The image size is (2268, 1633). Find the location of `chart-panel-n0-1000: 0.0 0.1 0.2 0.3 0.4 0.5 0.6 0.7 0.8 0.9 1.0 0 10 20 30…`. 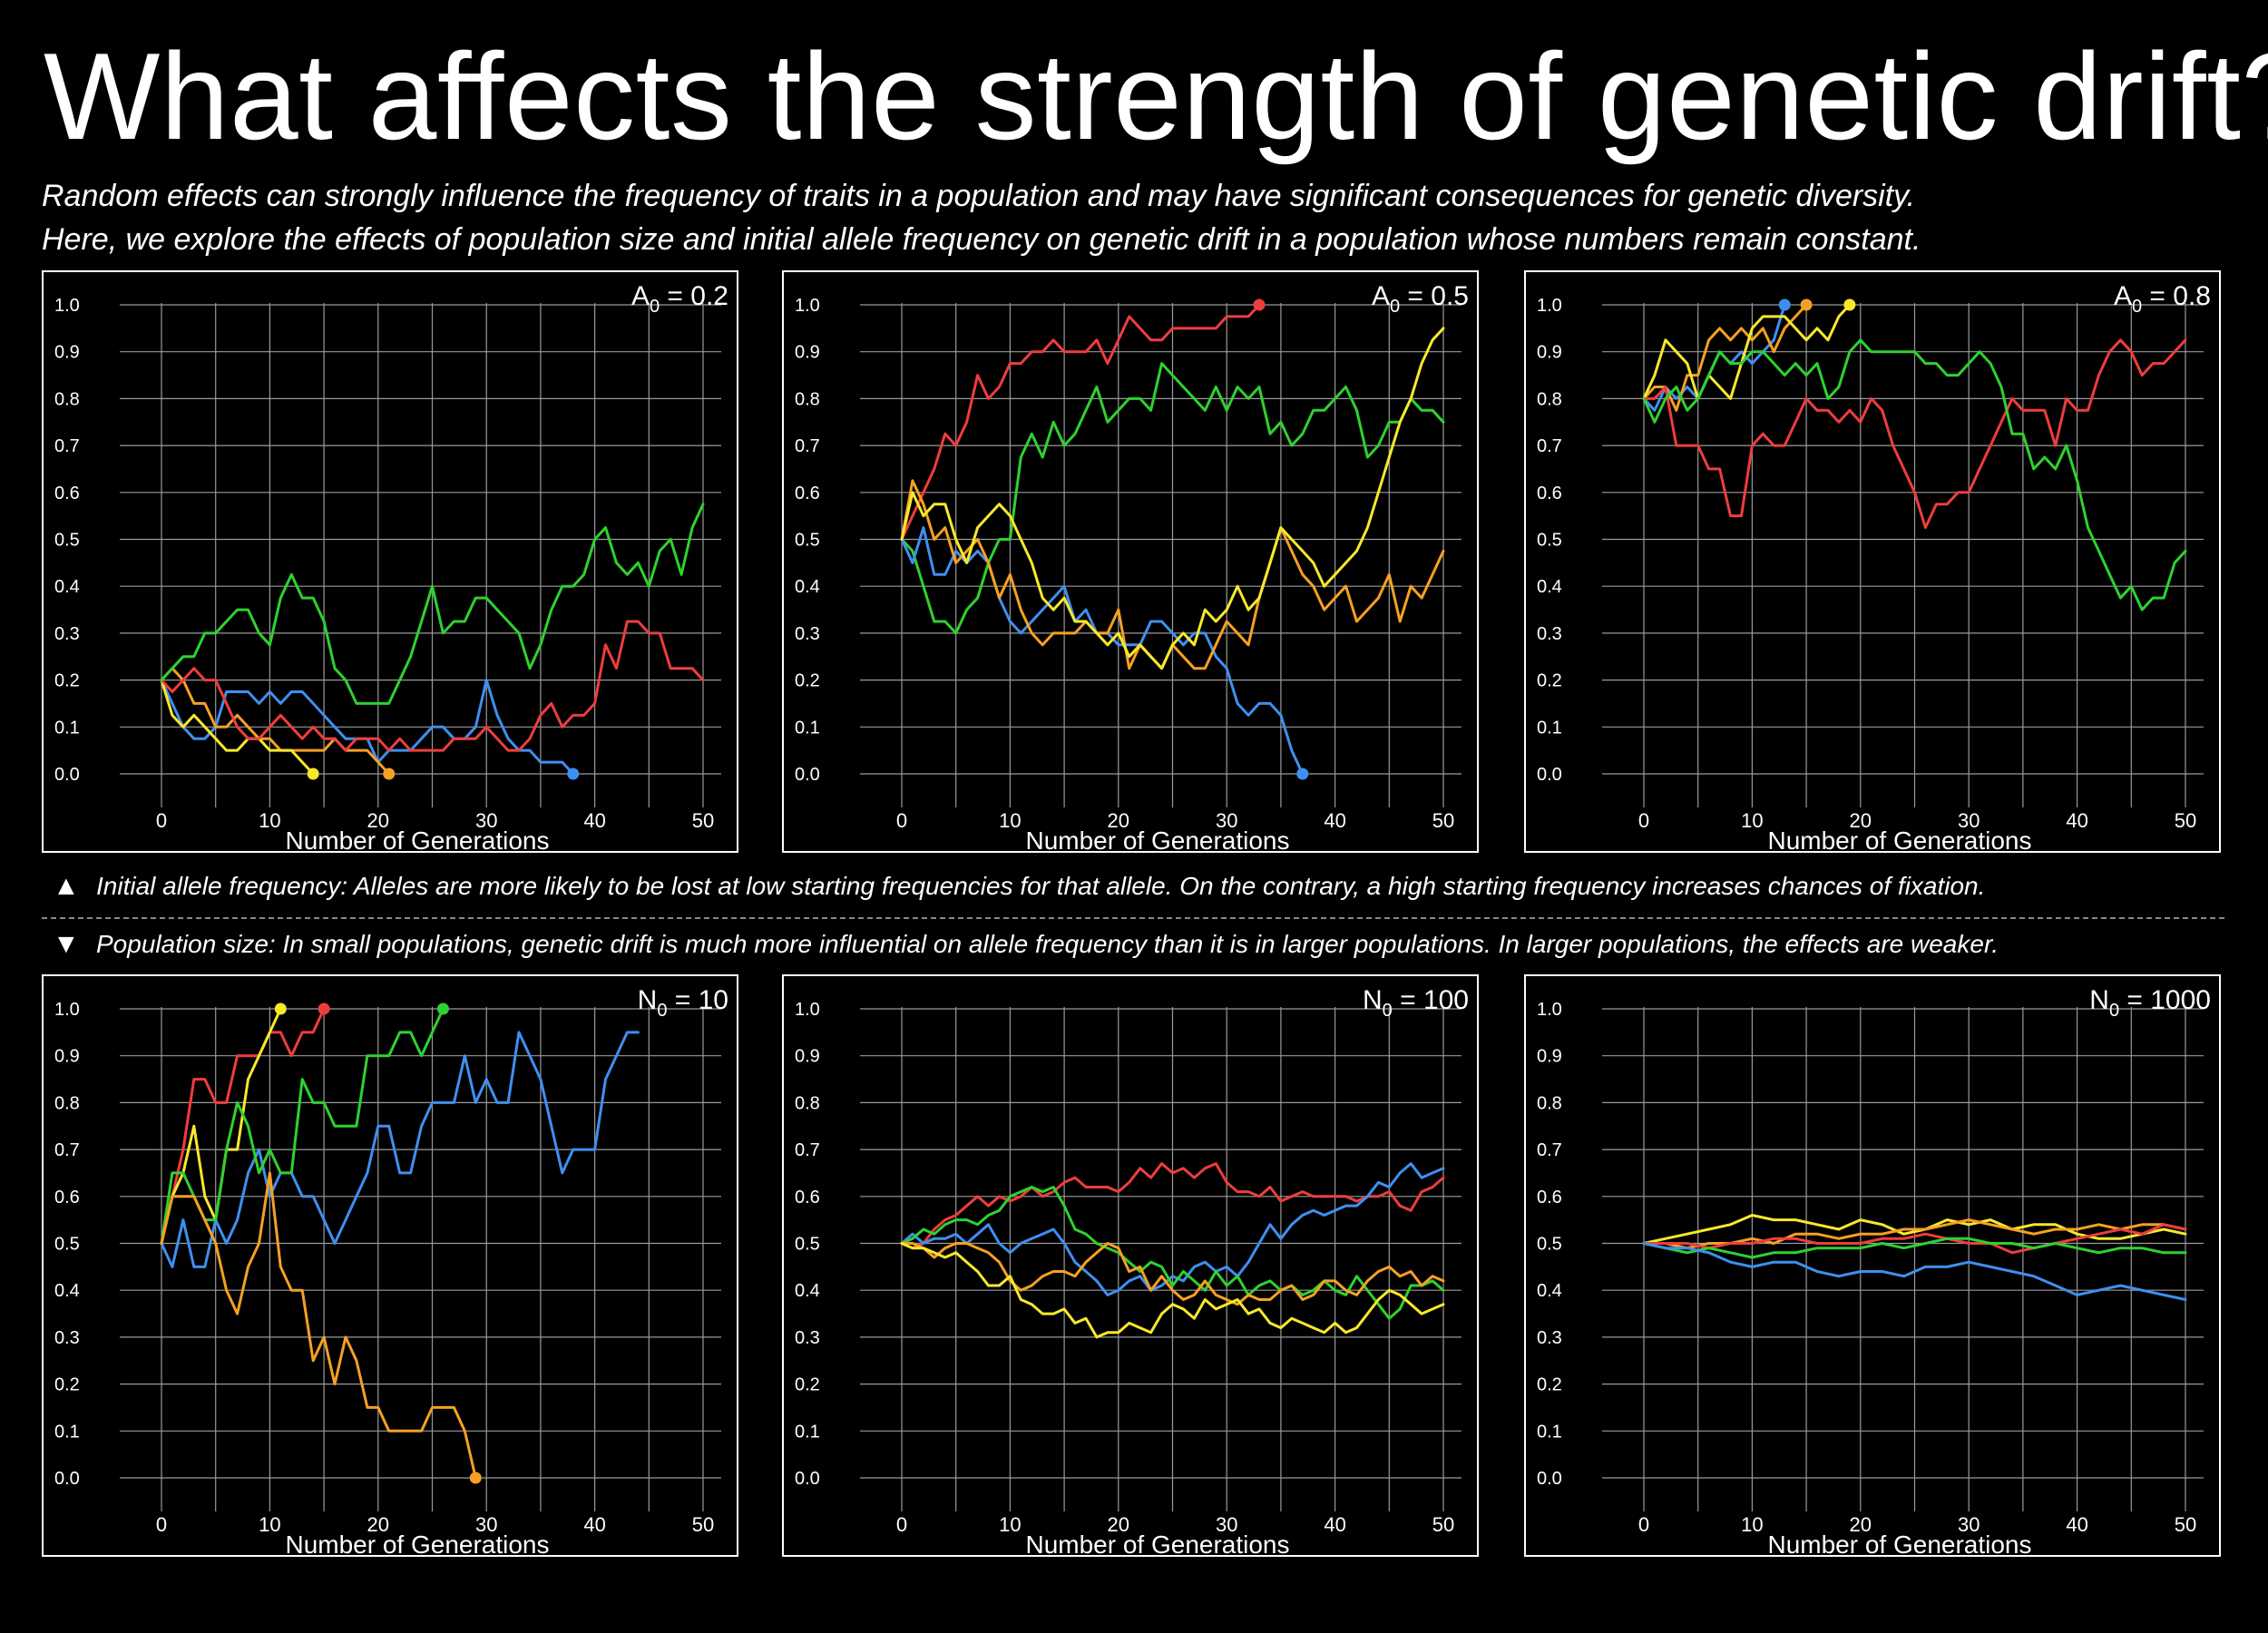

chart-panel-n0-1000: 0.0 0.1 0.2 0.3 0.4 0.5 0.6 0.7 0.8 0.9 1.0 0 10 20 30… is located at coordinates (1872, 1265).